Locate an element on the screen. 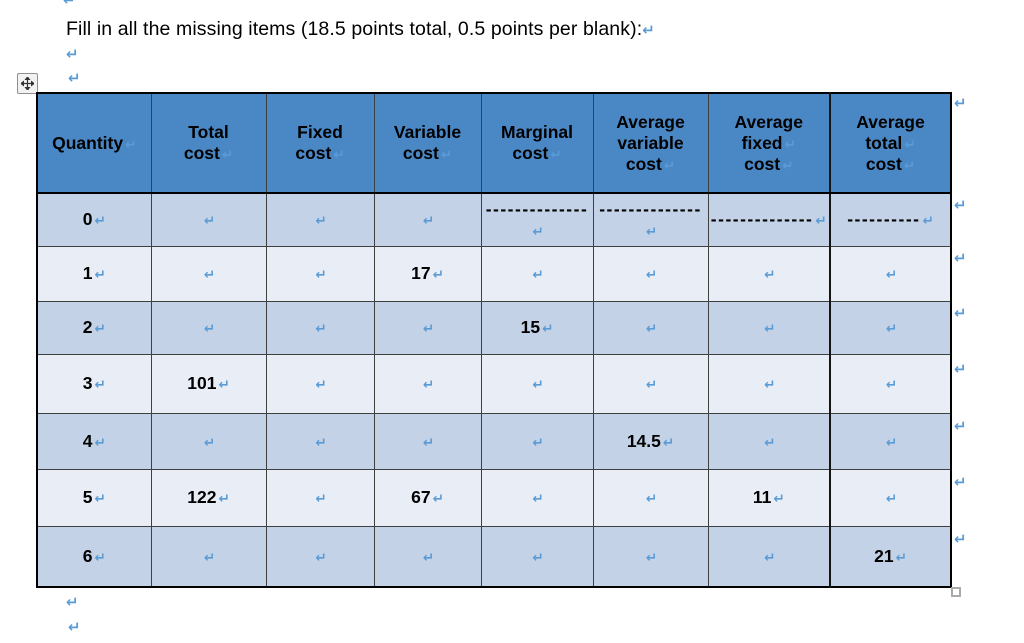 This screenshot has width=1024, height=643. cell-average-fixed-cost-row6: ↵ is located at coordinates (769, 556).